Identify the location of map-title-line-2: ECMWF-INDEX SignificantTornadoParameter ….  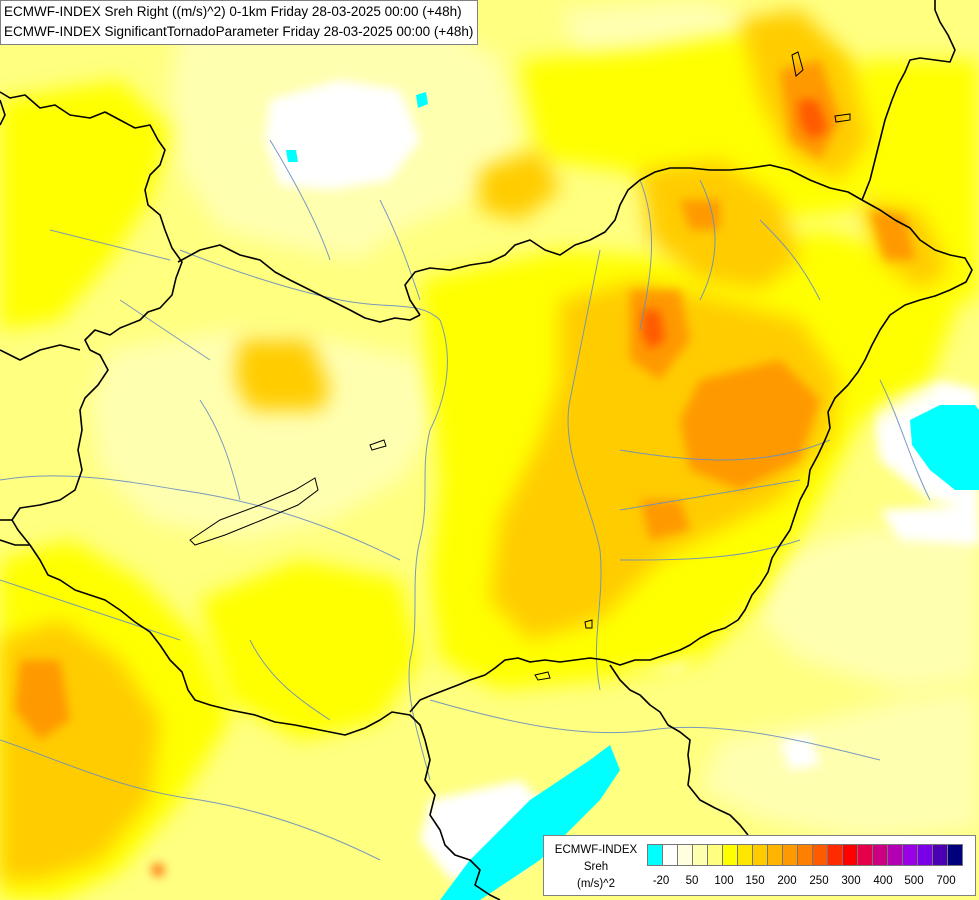
(239, 31).